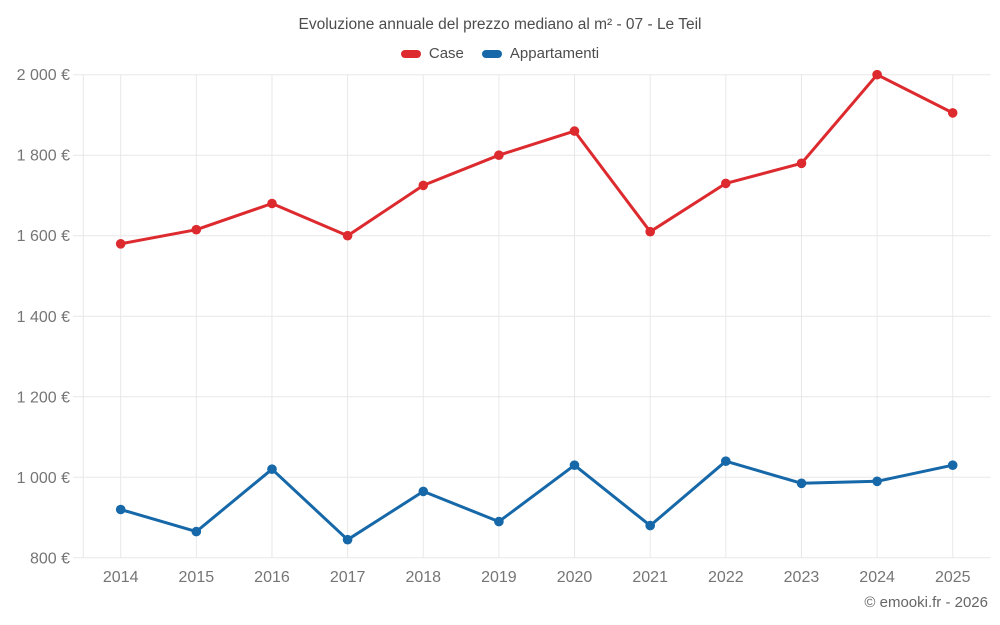 This screenshot has width=1000, height=625. Describe the element at coordinates (726, 577) in the screenshot. I see `x-tick-label-2022: 2022` at that location.